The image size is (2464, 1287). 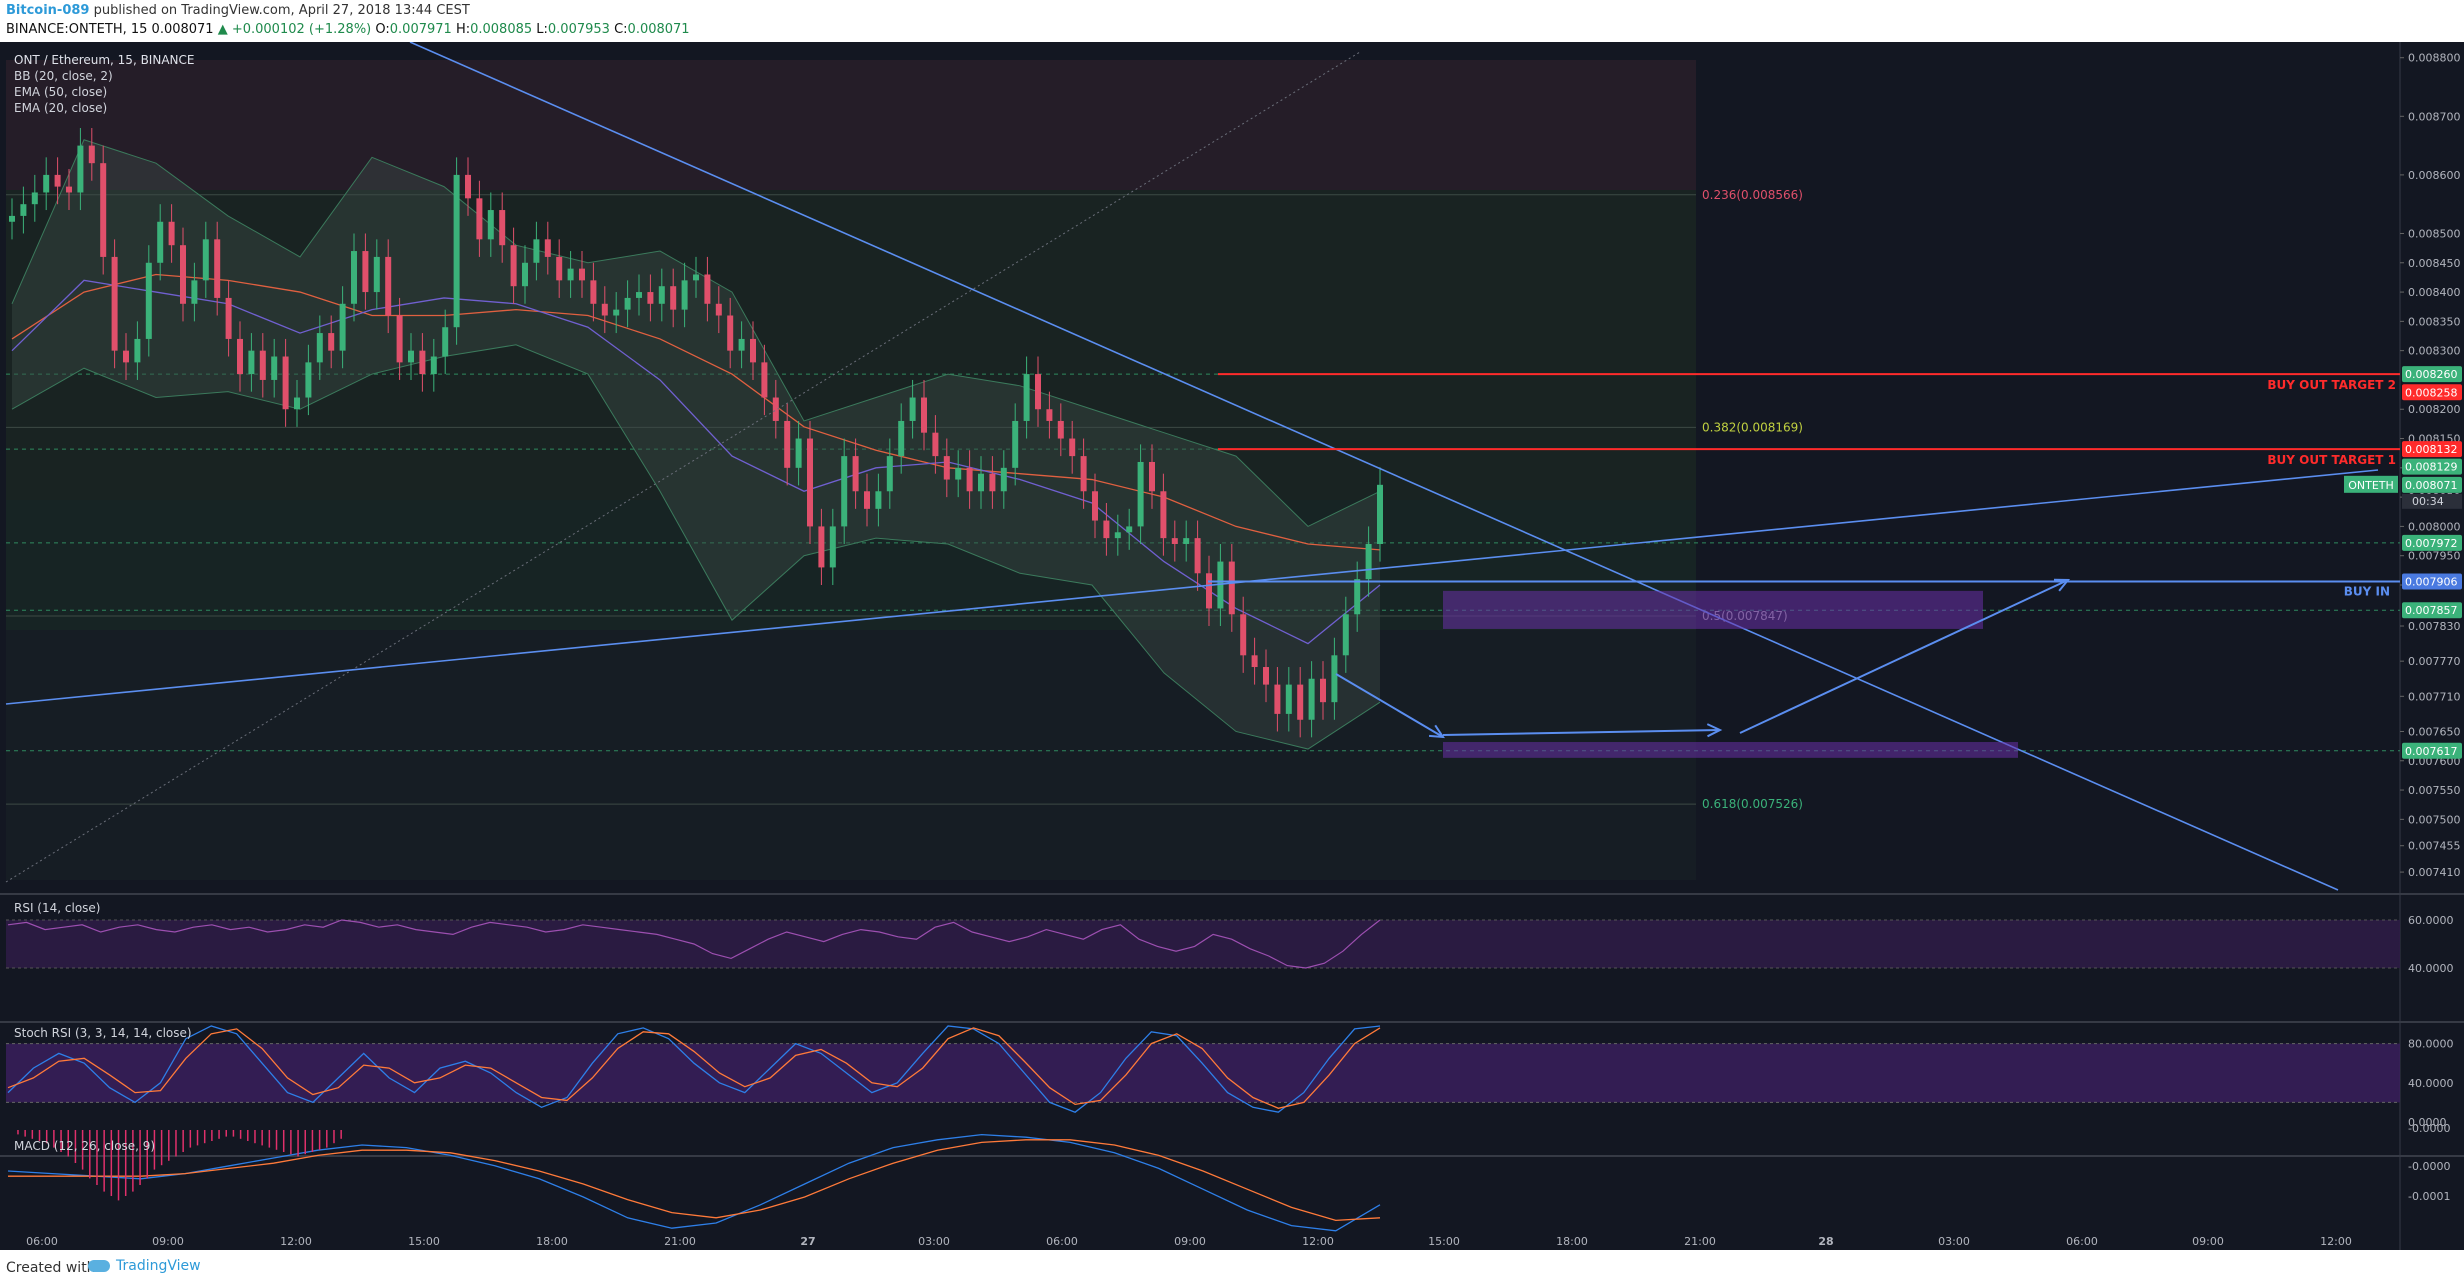 I want to click on time-tick-label: 21:00, so click(x=1700, y=1241).